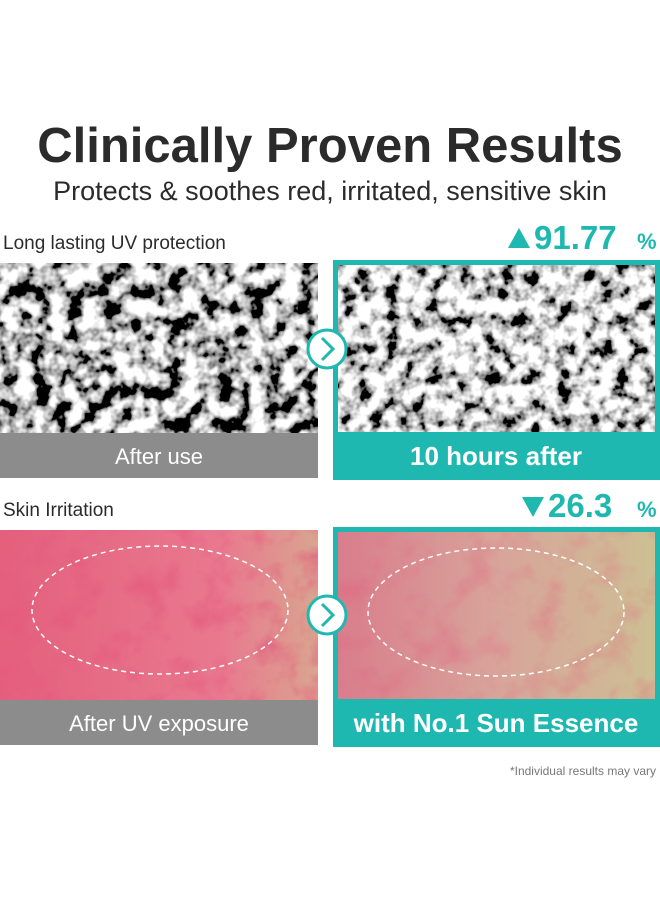 This screenshot has width=660, height=900. I want to click on caption: After use, so click(159, 456).